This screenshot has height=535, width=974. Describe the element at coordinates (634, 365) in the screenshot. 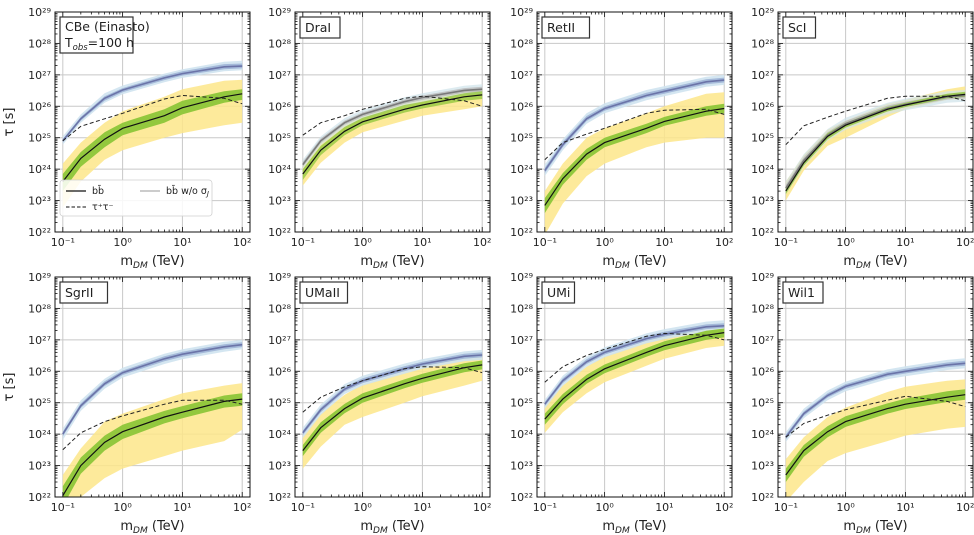

I see `band-68-wo-sigma` at that location.